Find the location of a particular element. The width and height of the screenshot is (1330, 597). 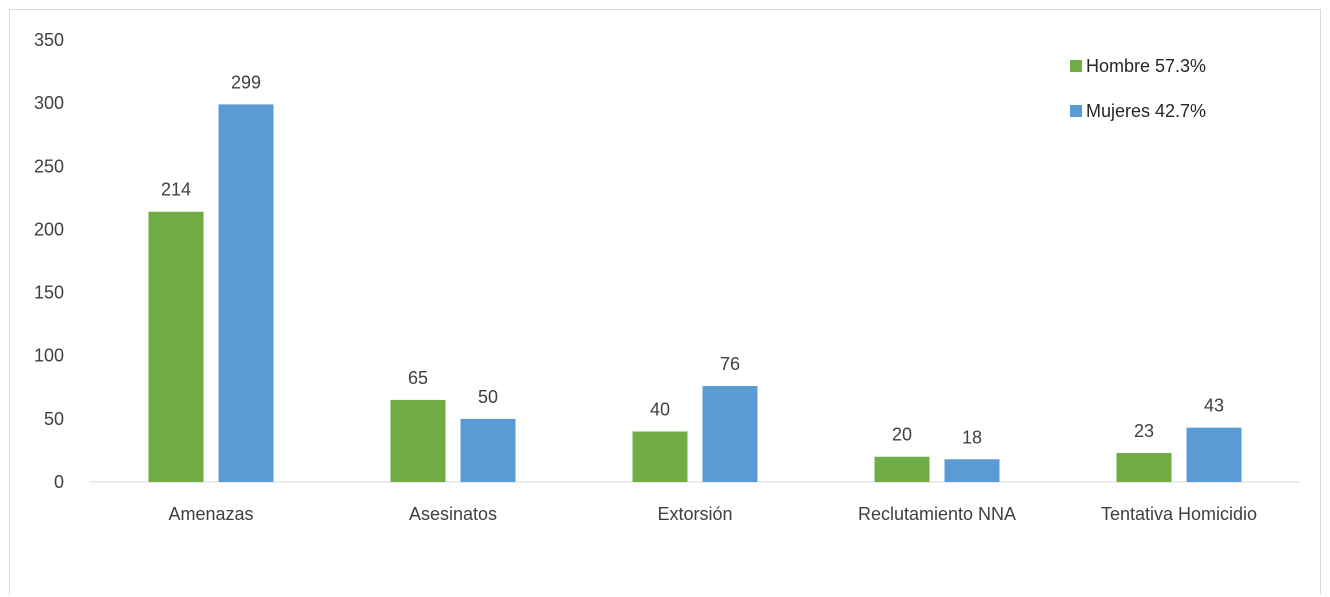

data-label: 43 is located at coordinates (1214, 406).